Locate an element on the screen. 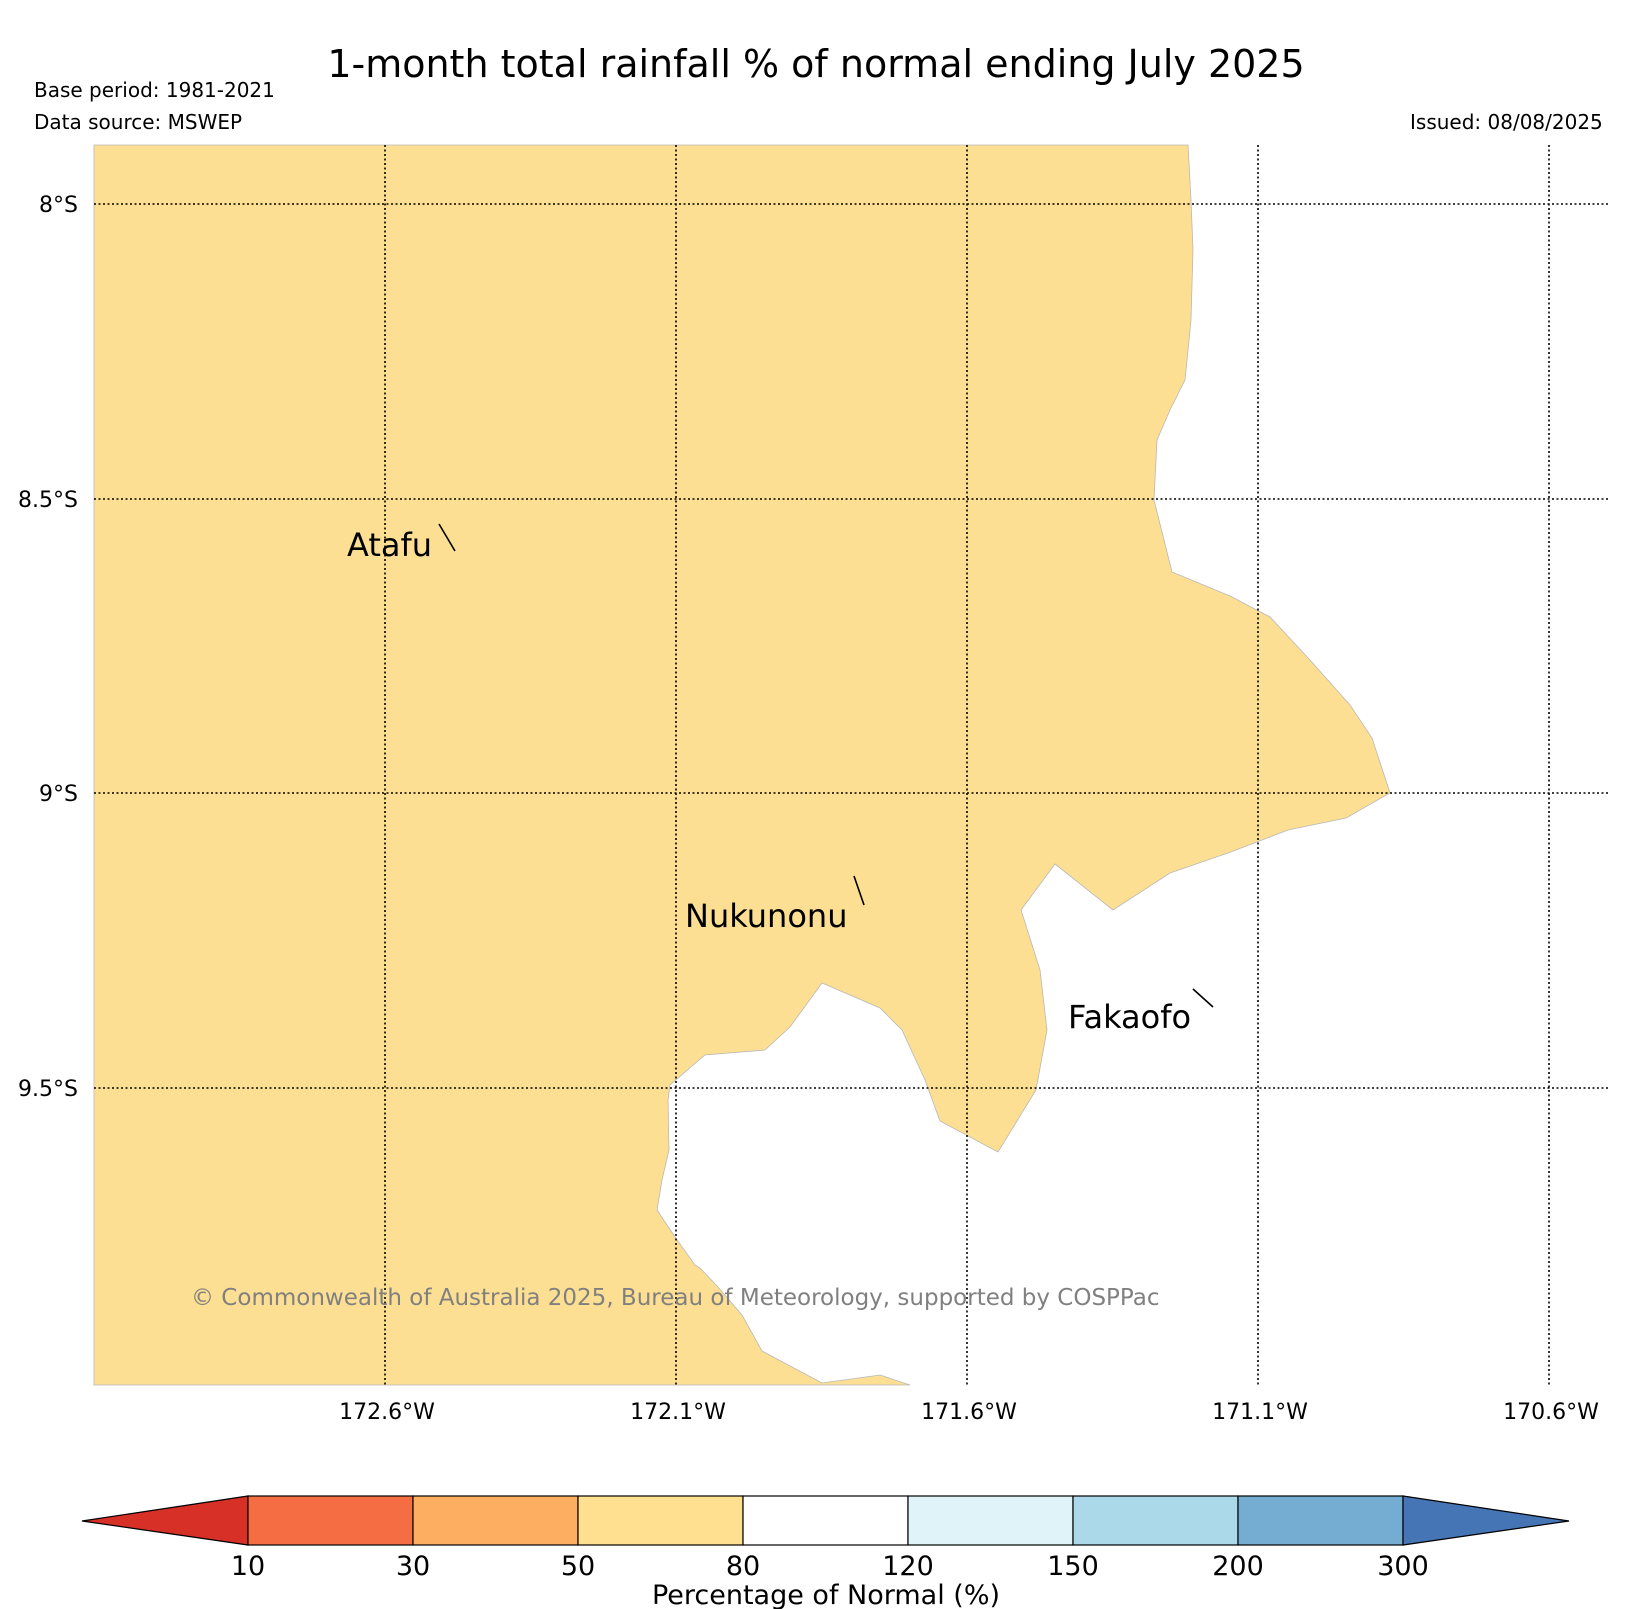 The width and height of the screenshot is (1632, 1609). lon-label-170-6: 170.6°W is located at coordinates (1551, 1412).